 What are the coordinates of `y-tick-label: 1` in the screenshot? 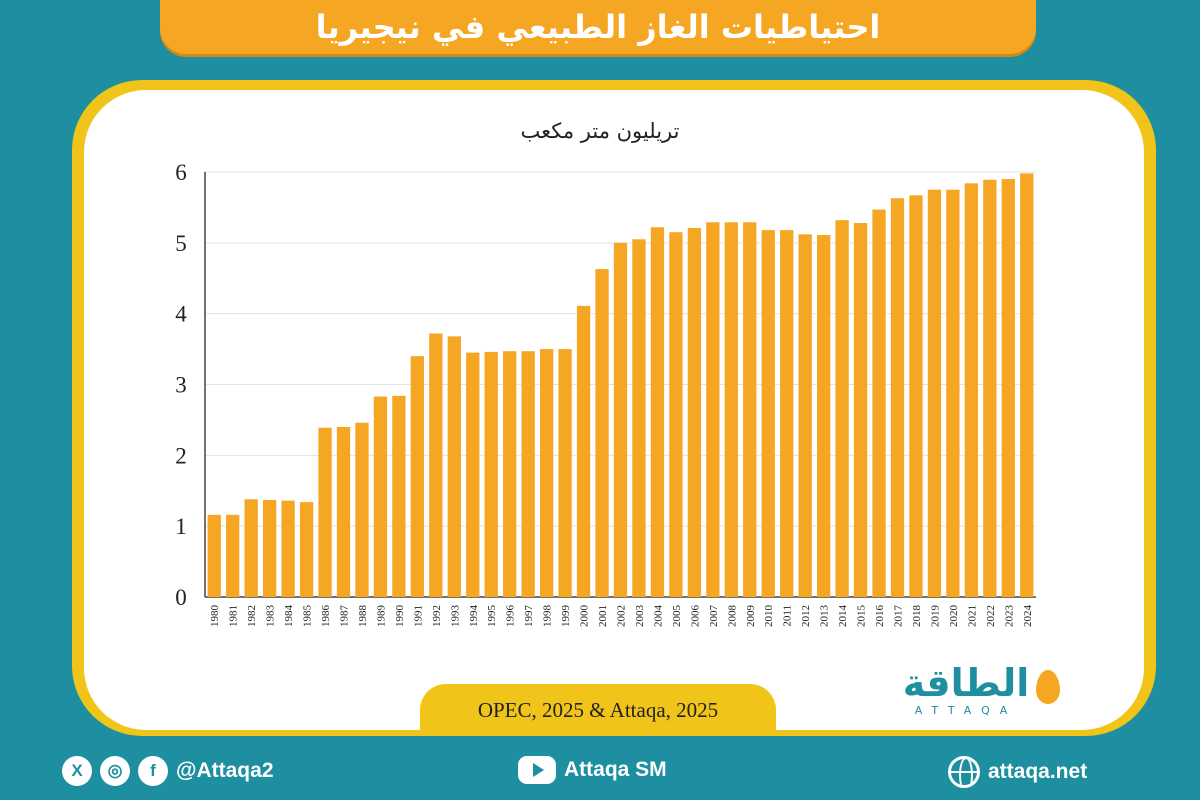 It's located at (181, 526).